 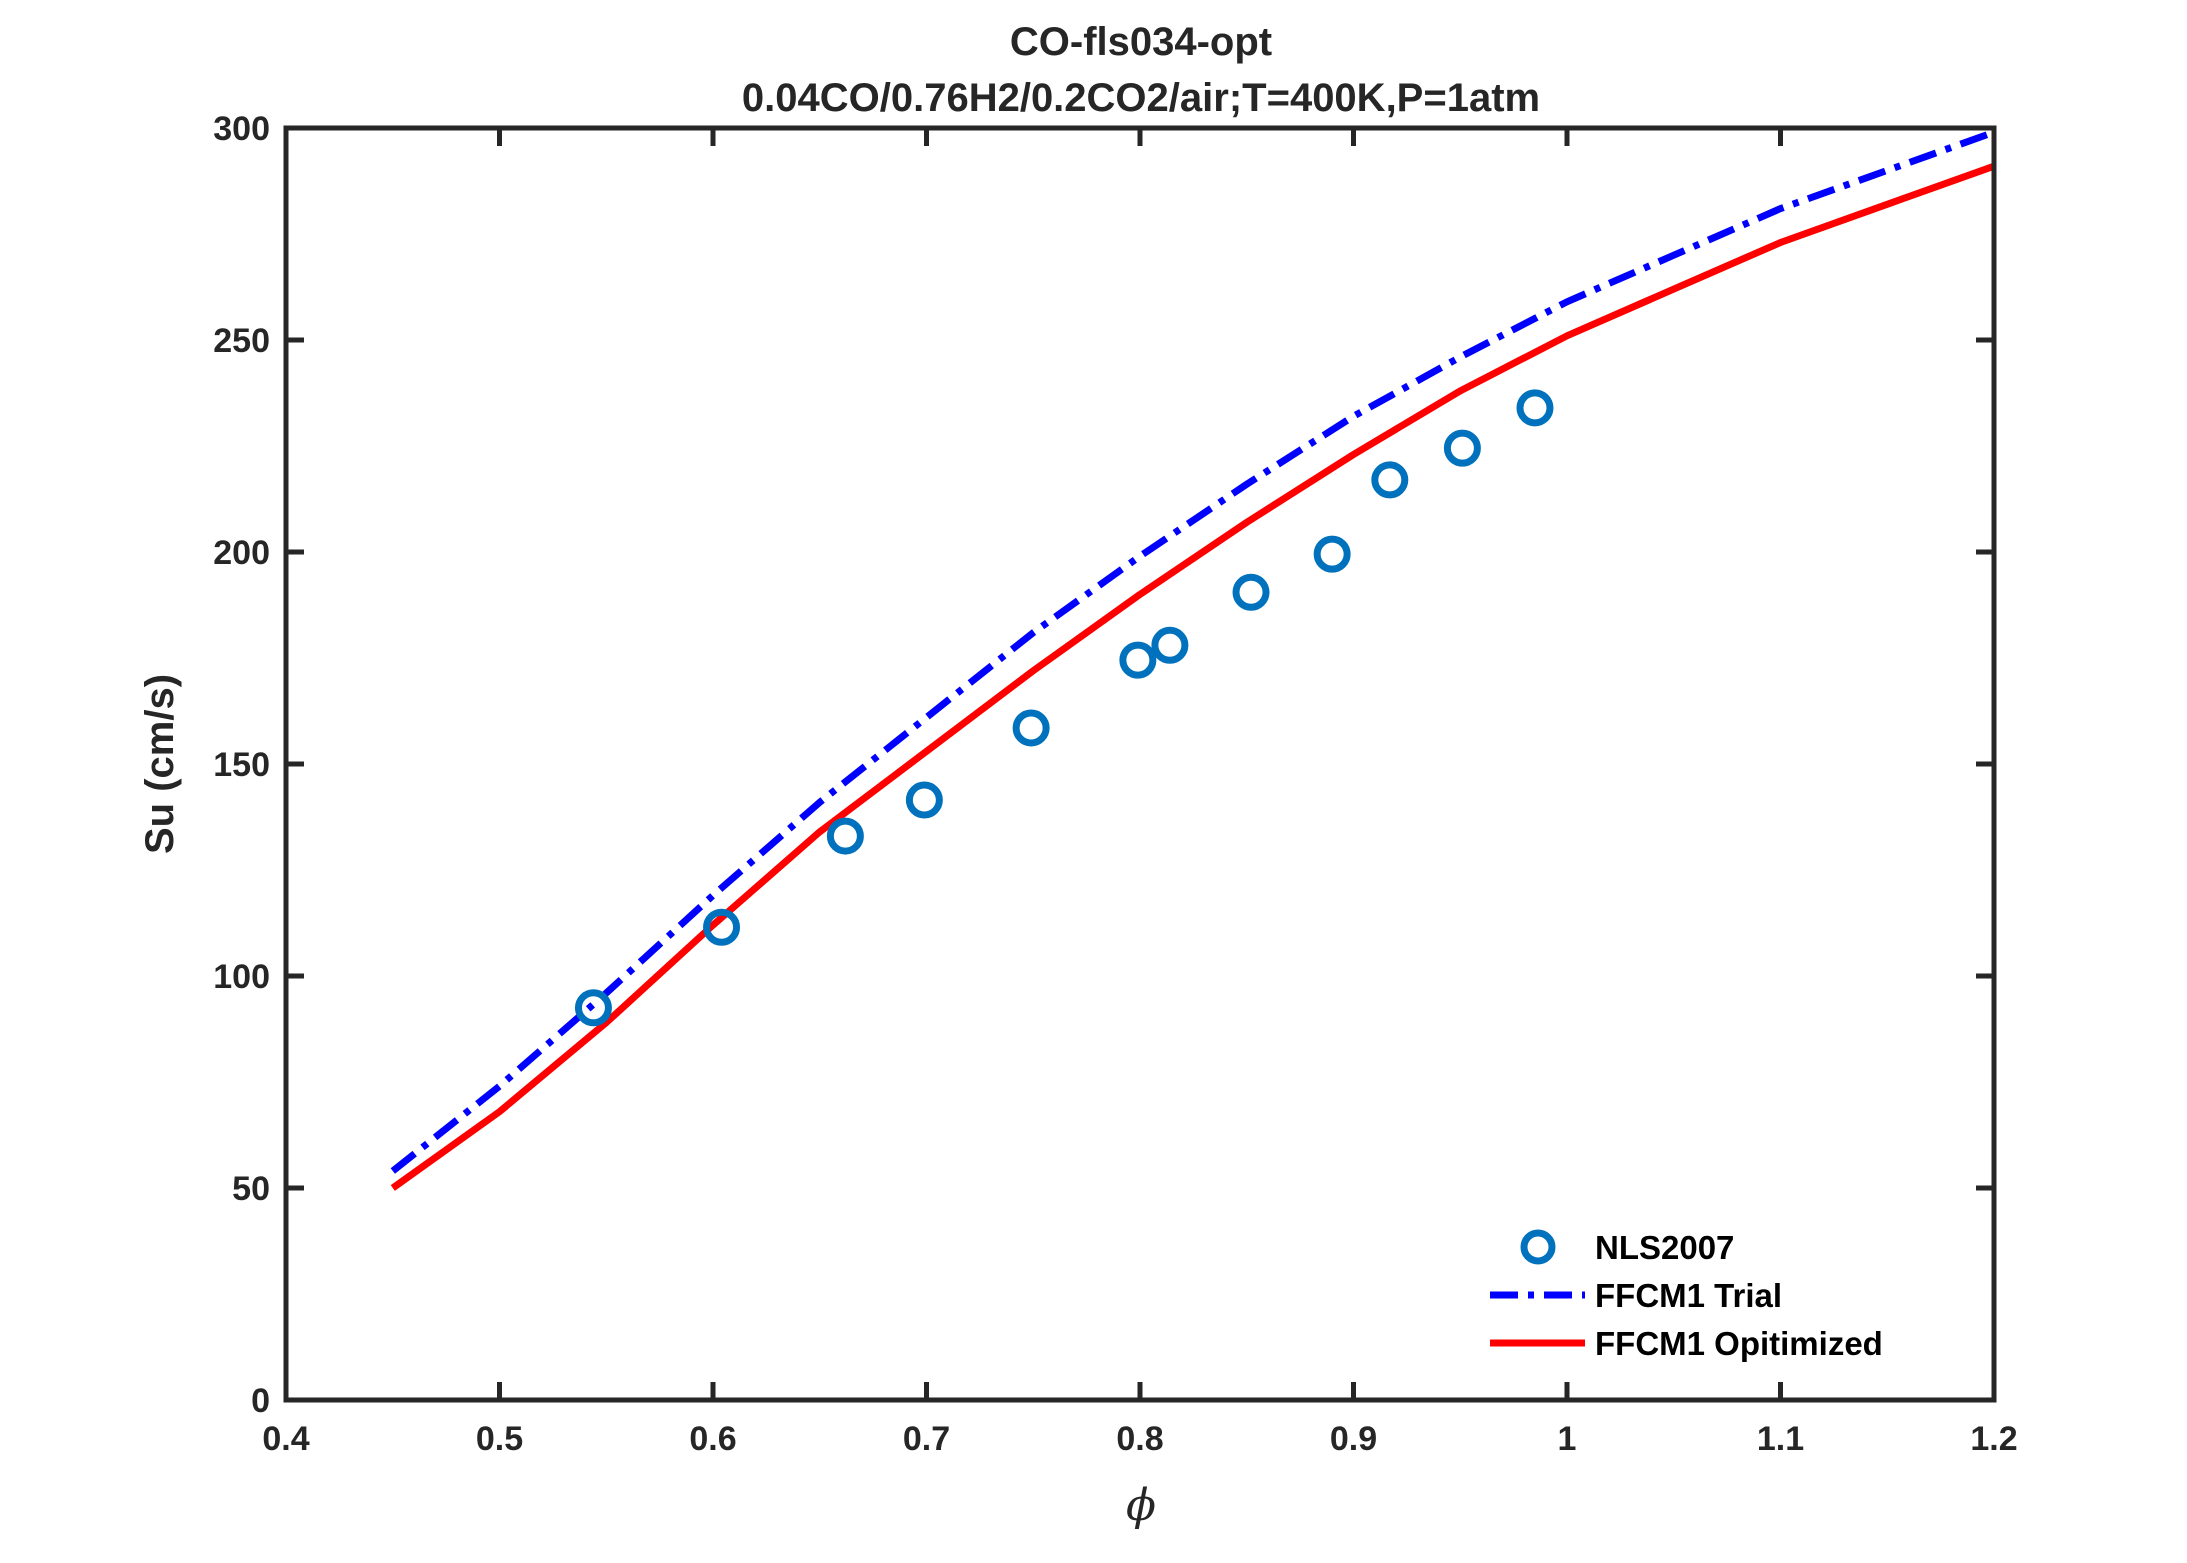 I want to click on y-tick-label: 300, so click(x=241, y=129).